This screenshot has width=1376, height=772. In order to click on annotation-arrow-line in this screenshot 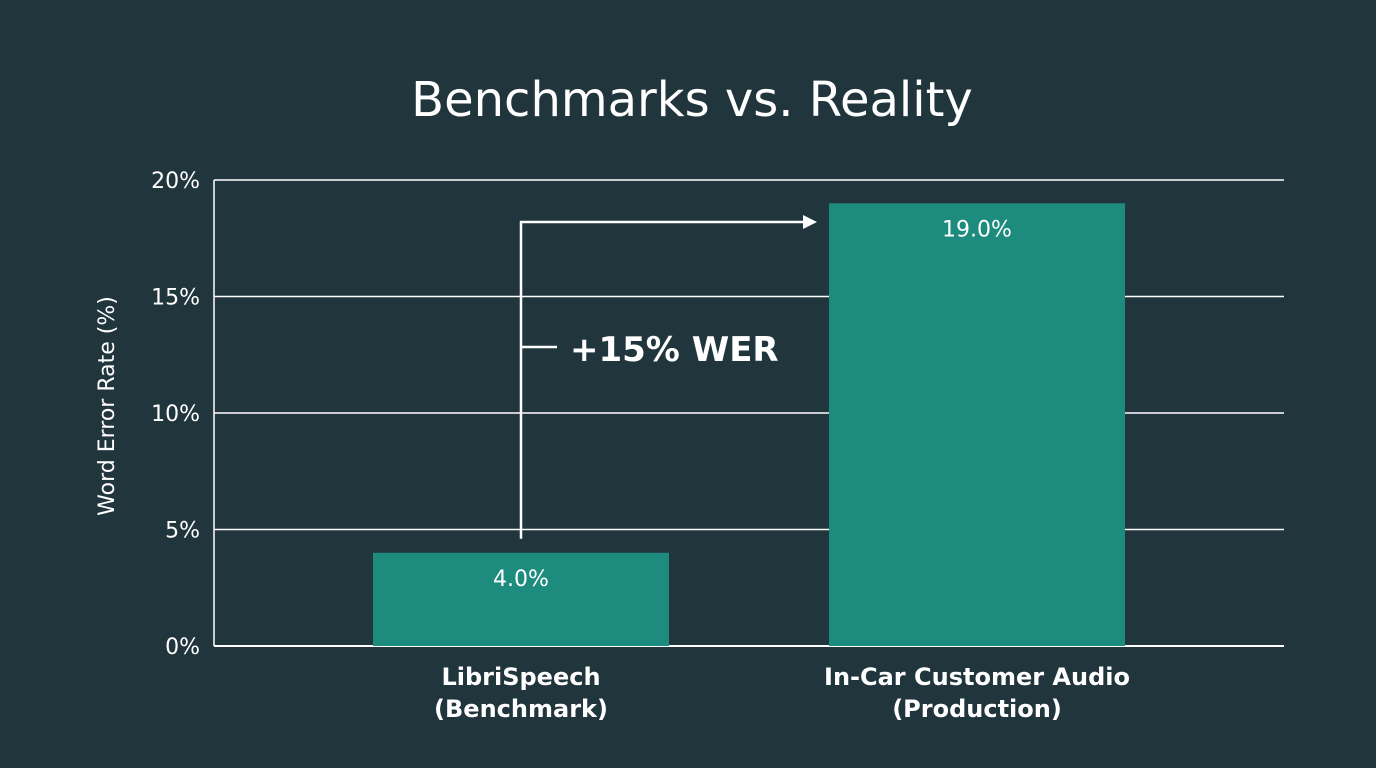, I will do `click(662, 379)`.